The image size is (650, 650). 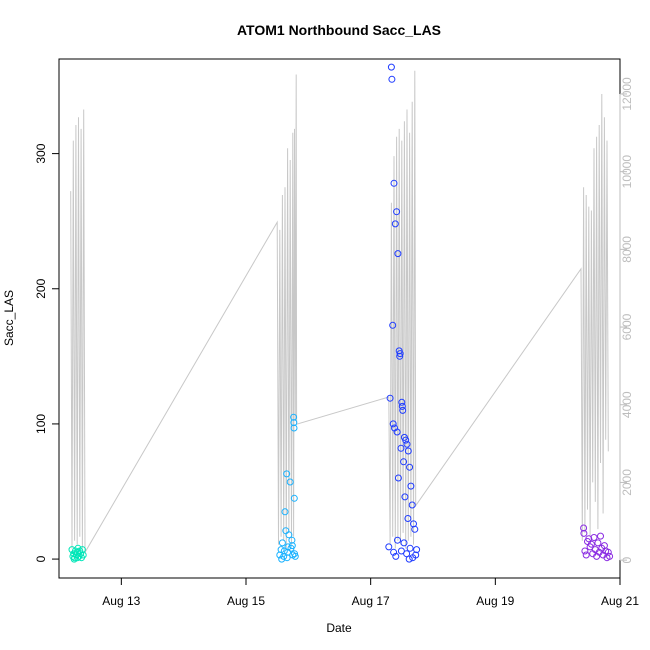 What do you see at coordinates (627, 404) in the screenshot?
I see `y2-tick-label: 4000` at bounding box center [627, 404].